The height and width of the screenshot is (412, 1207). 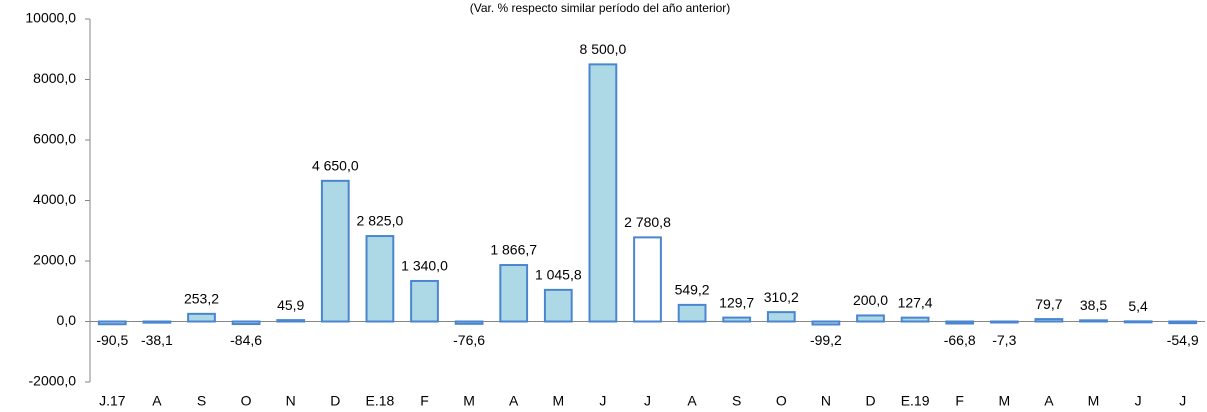 What do you see at coordinates (54, 78) in the screenshot?
I see `y-tick-label: 8000,0` at bounding box center [54, 78].